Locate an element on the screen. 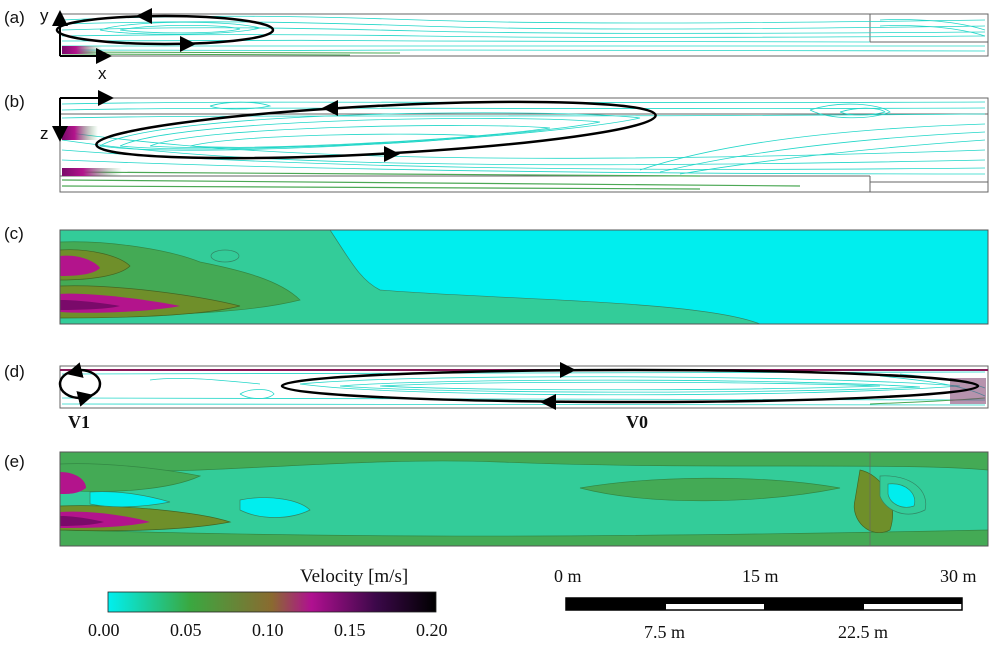 This screenshot has height=646, width=991. axis-y-label: y is located at coordinates (44, 15).